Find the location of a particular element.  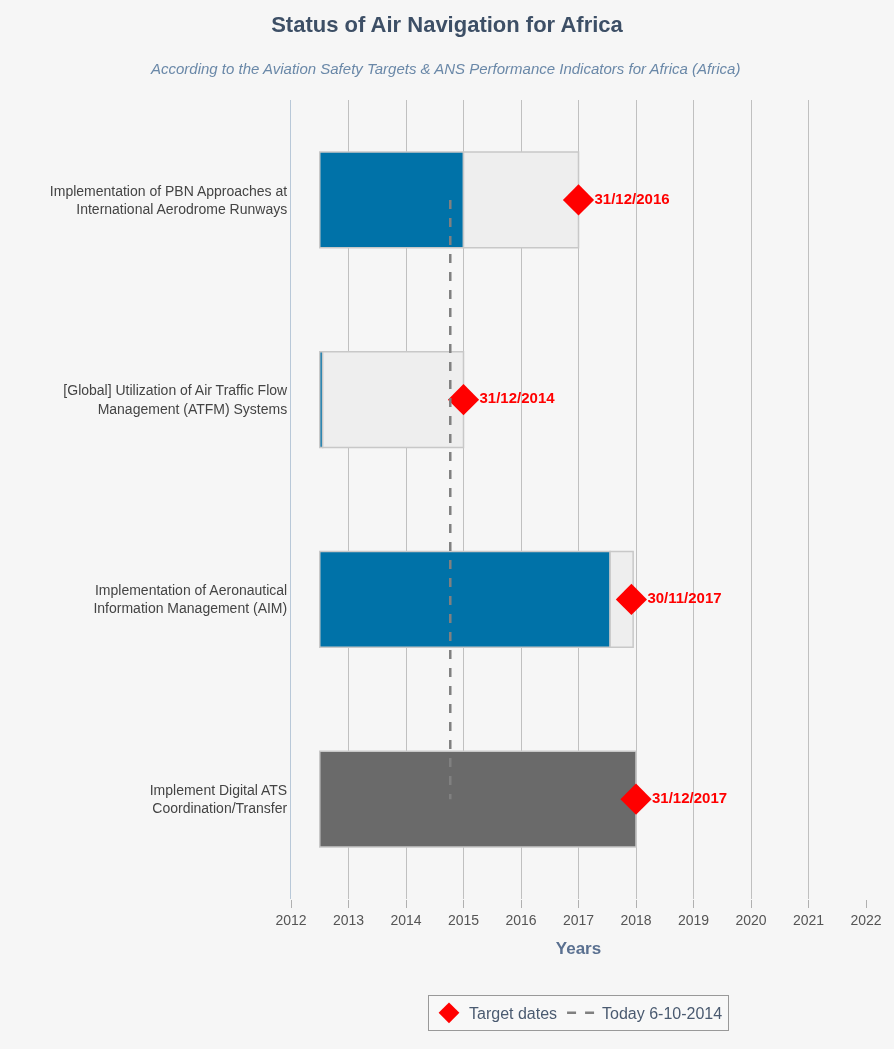

chart-subtitle: According to the Aviation Safety Targets & ANS Performance Indicators for Africa (Africa) is located at coordinates (445, 68).